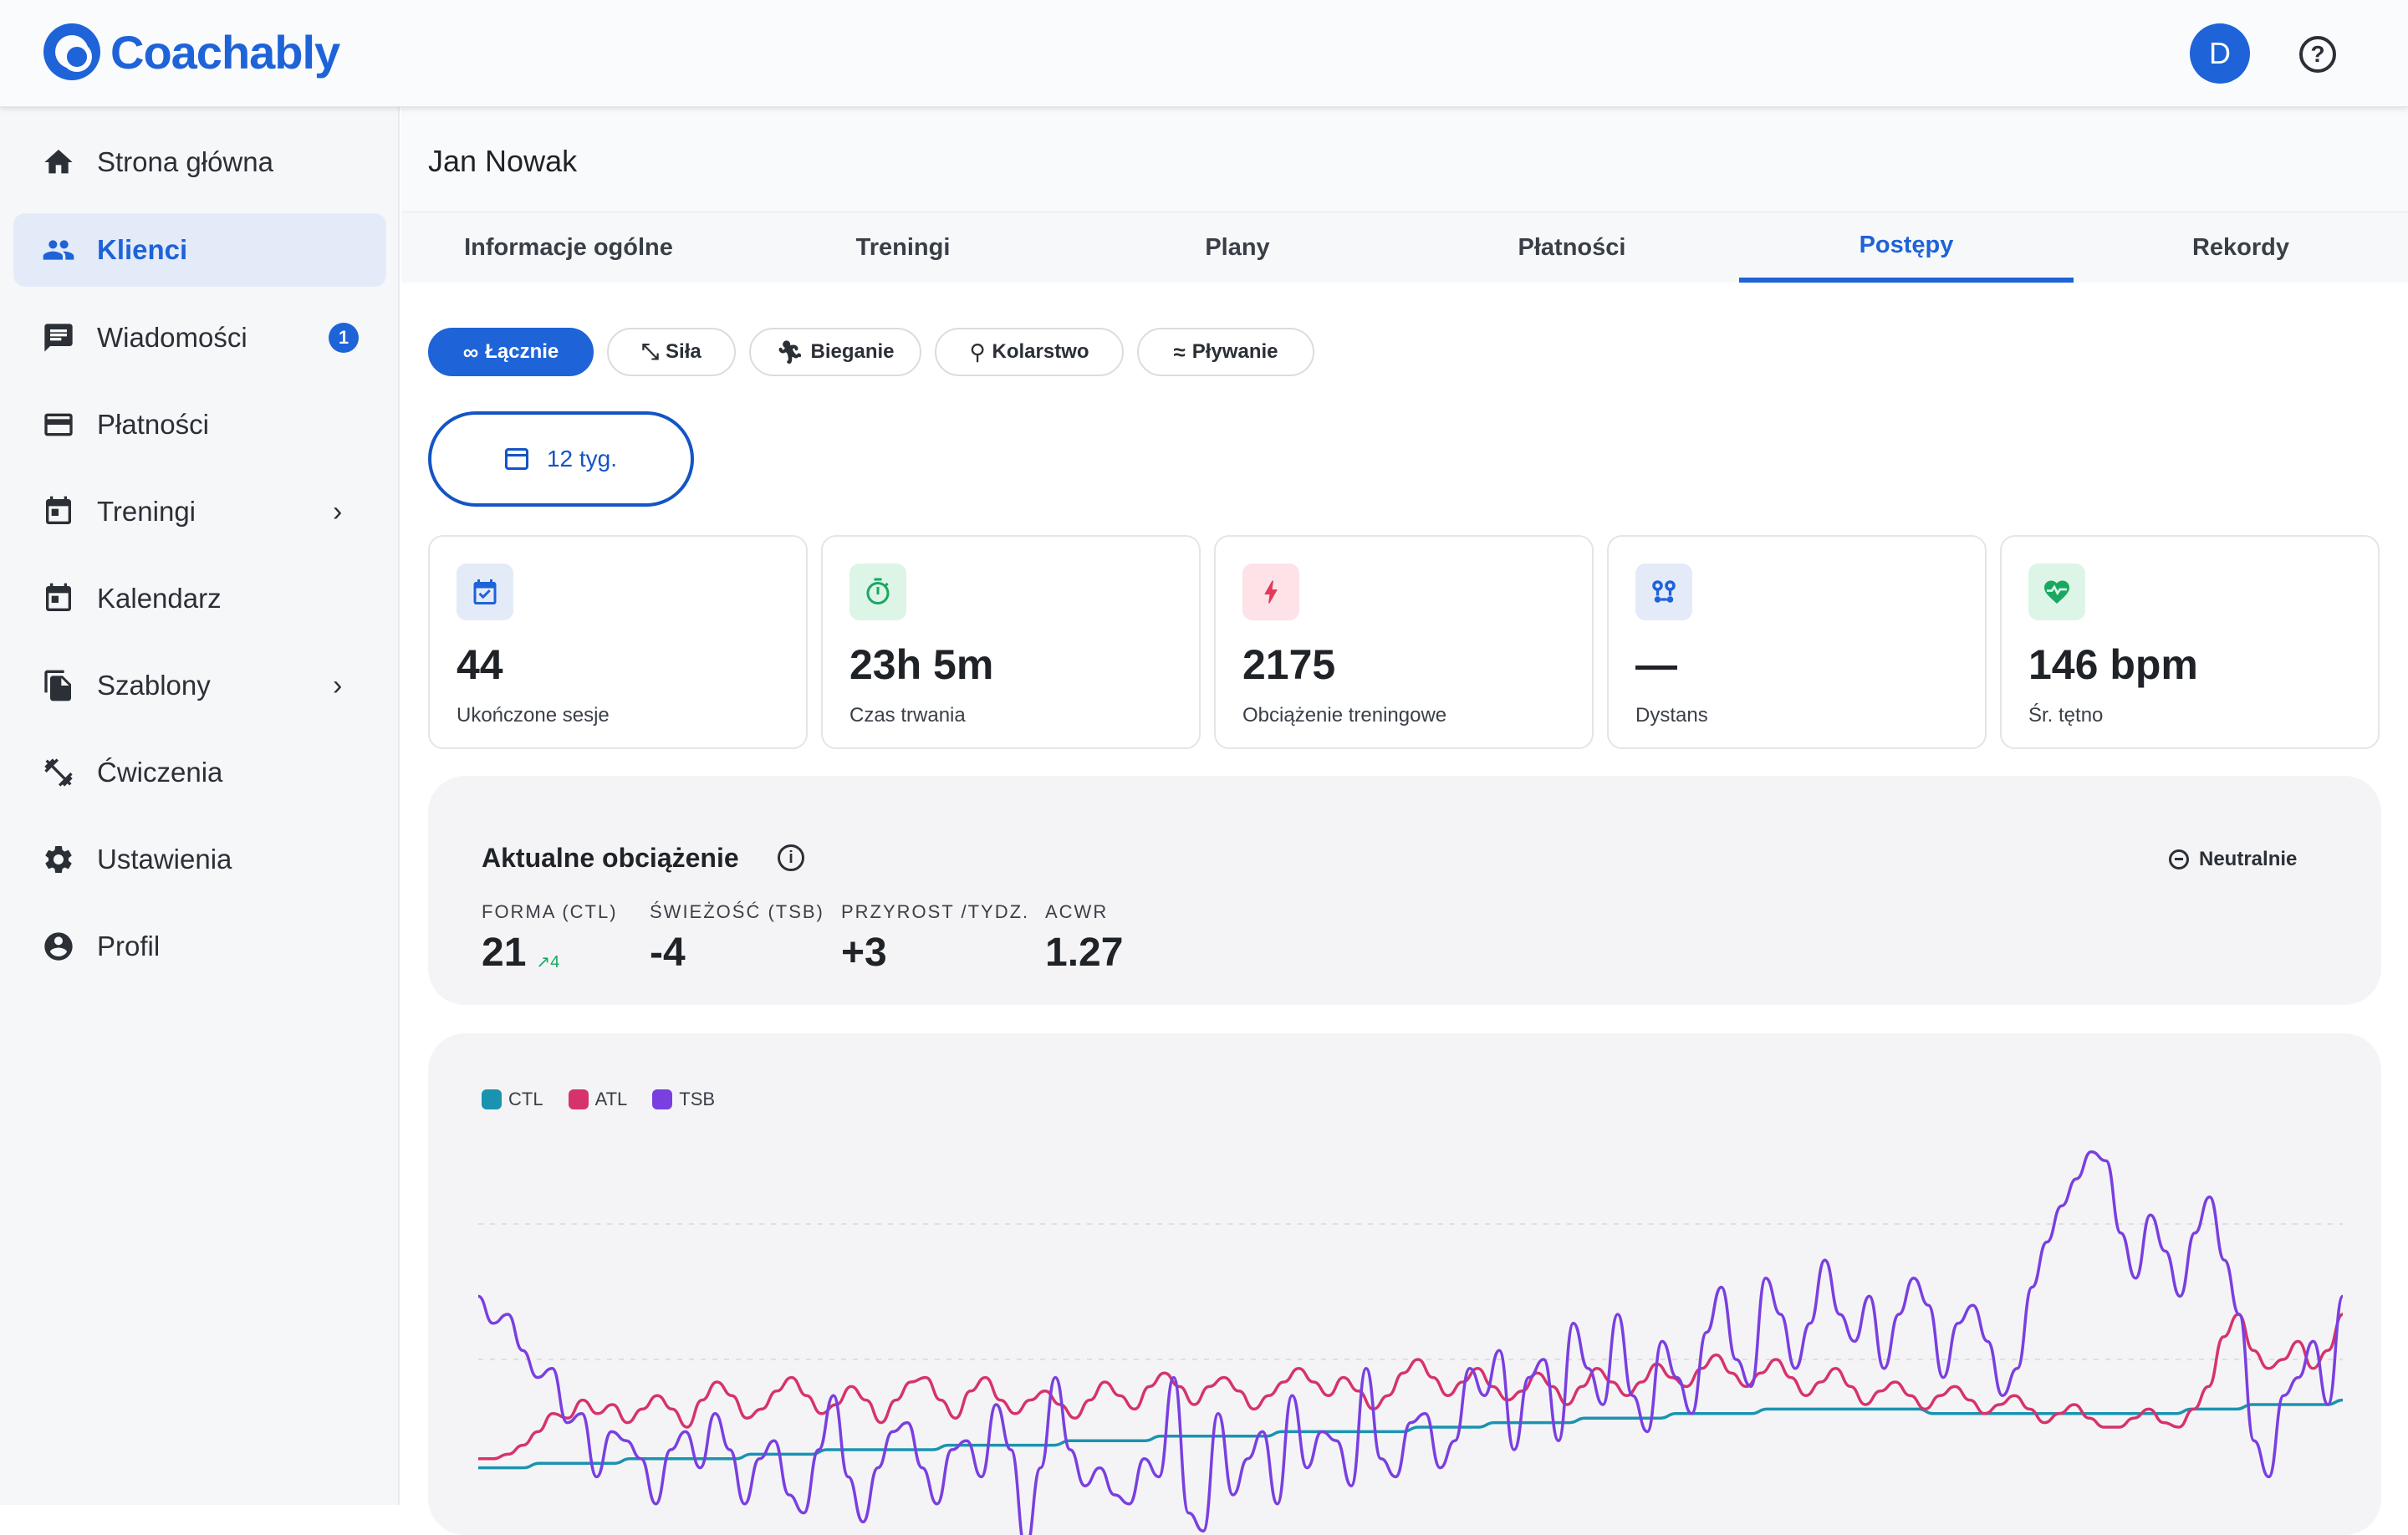  Describe the element at coordinates (159, 598) in the screenshot. I see `sidebar-item-label: Kalendarz` at that location.